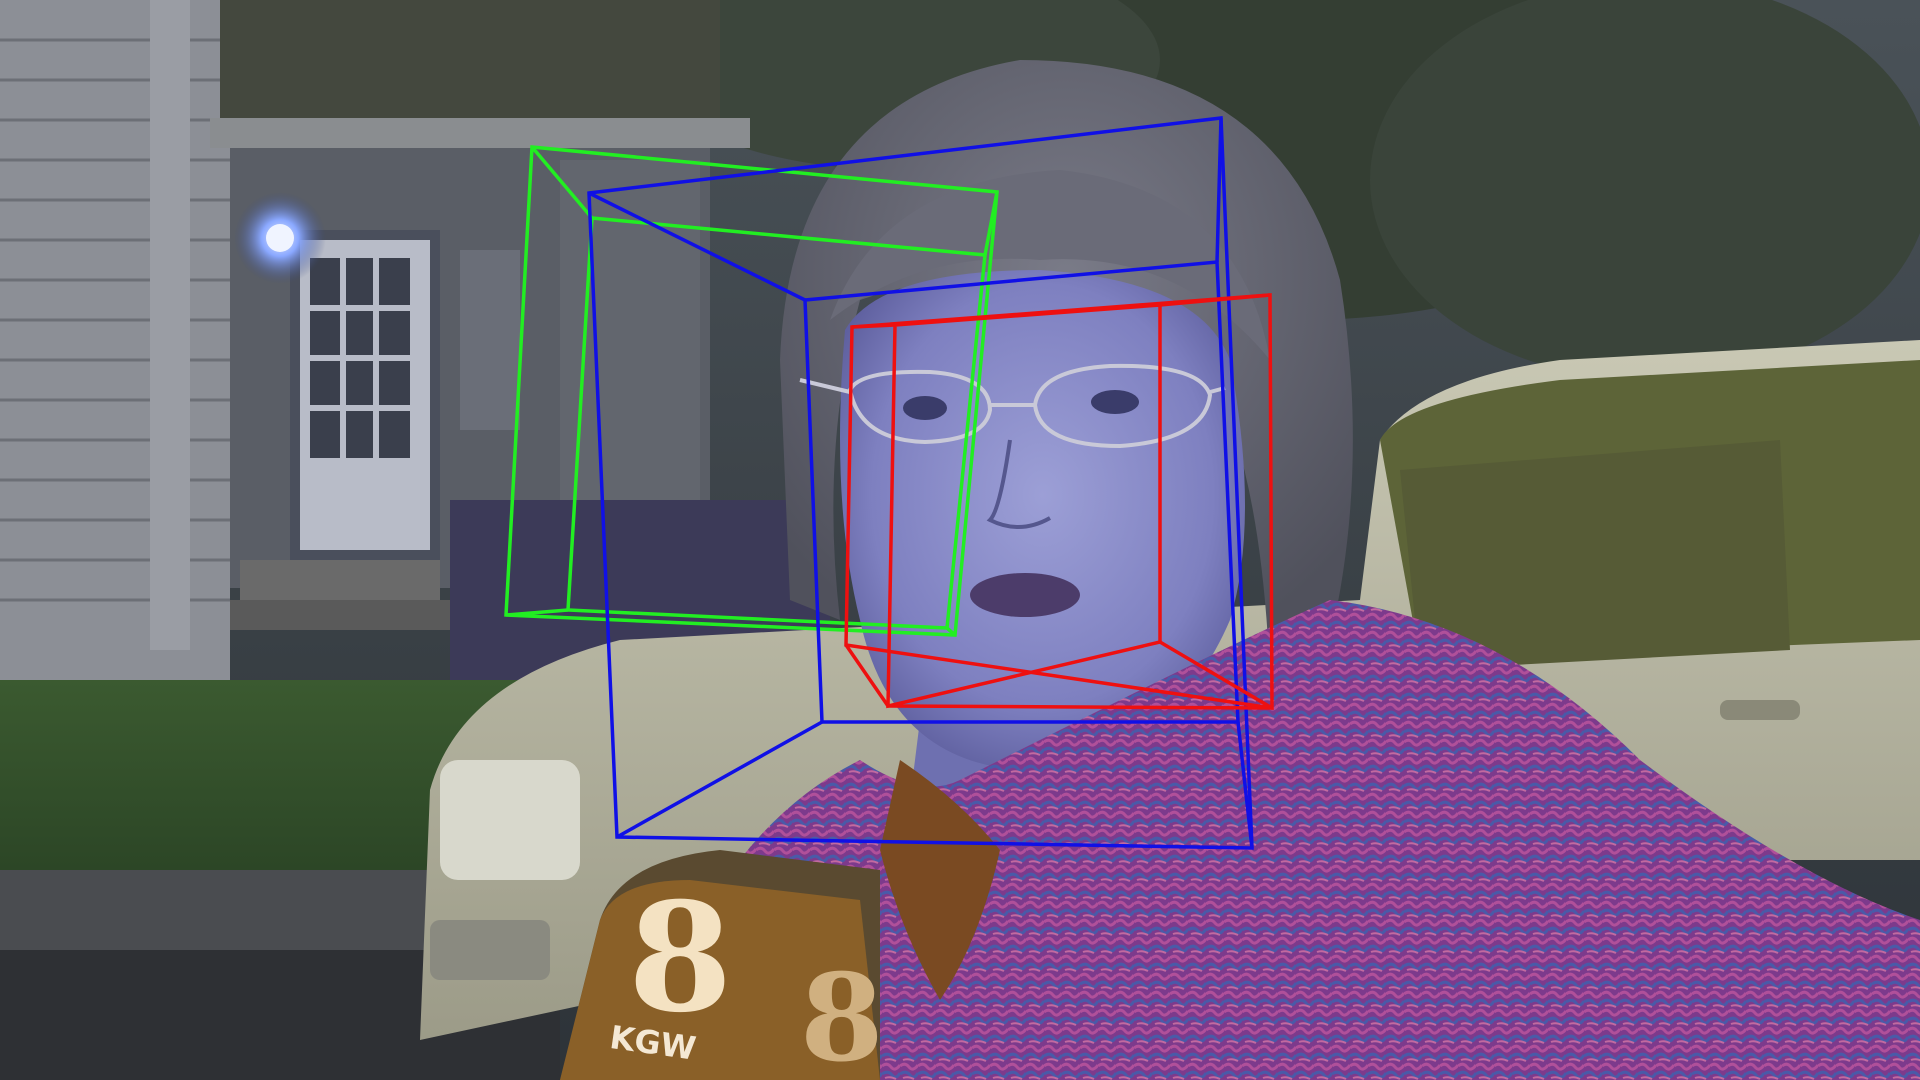 The width and height of the screenshot is (1920, 1080). I want to click on pose-box-green, so click(751, 391).